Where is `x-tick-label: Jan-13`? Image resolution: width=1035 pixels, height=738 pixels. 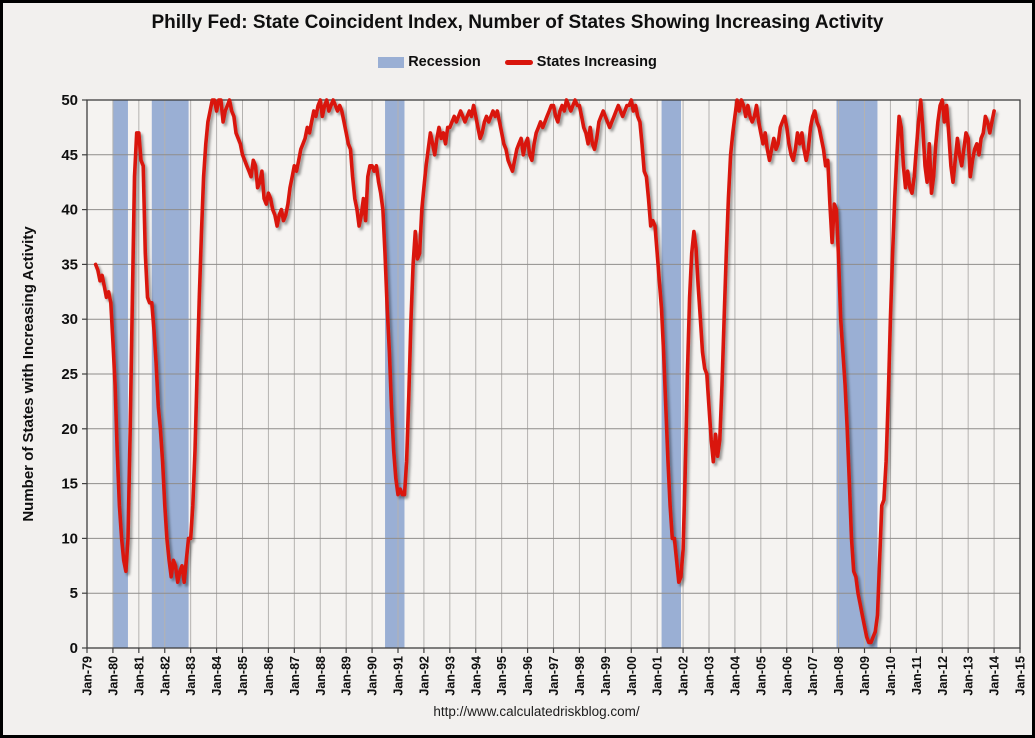
x-tick-label: Jan-13 is located at coordinates (969, 676).